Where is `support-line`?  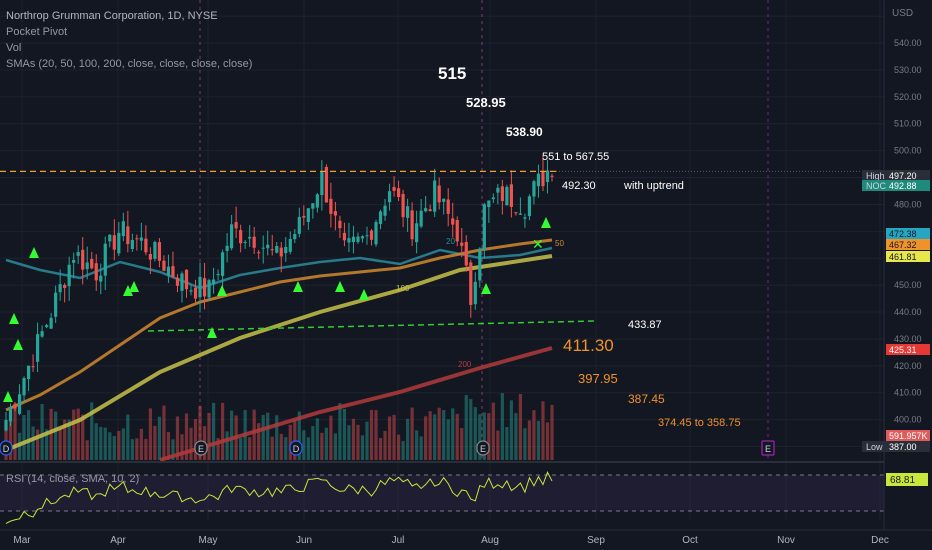 support-line is located at coordinates (372, 326).